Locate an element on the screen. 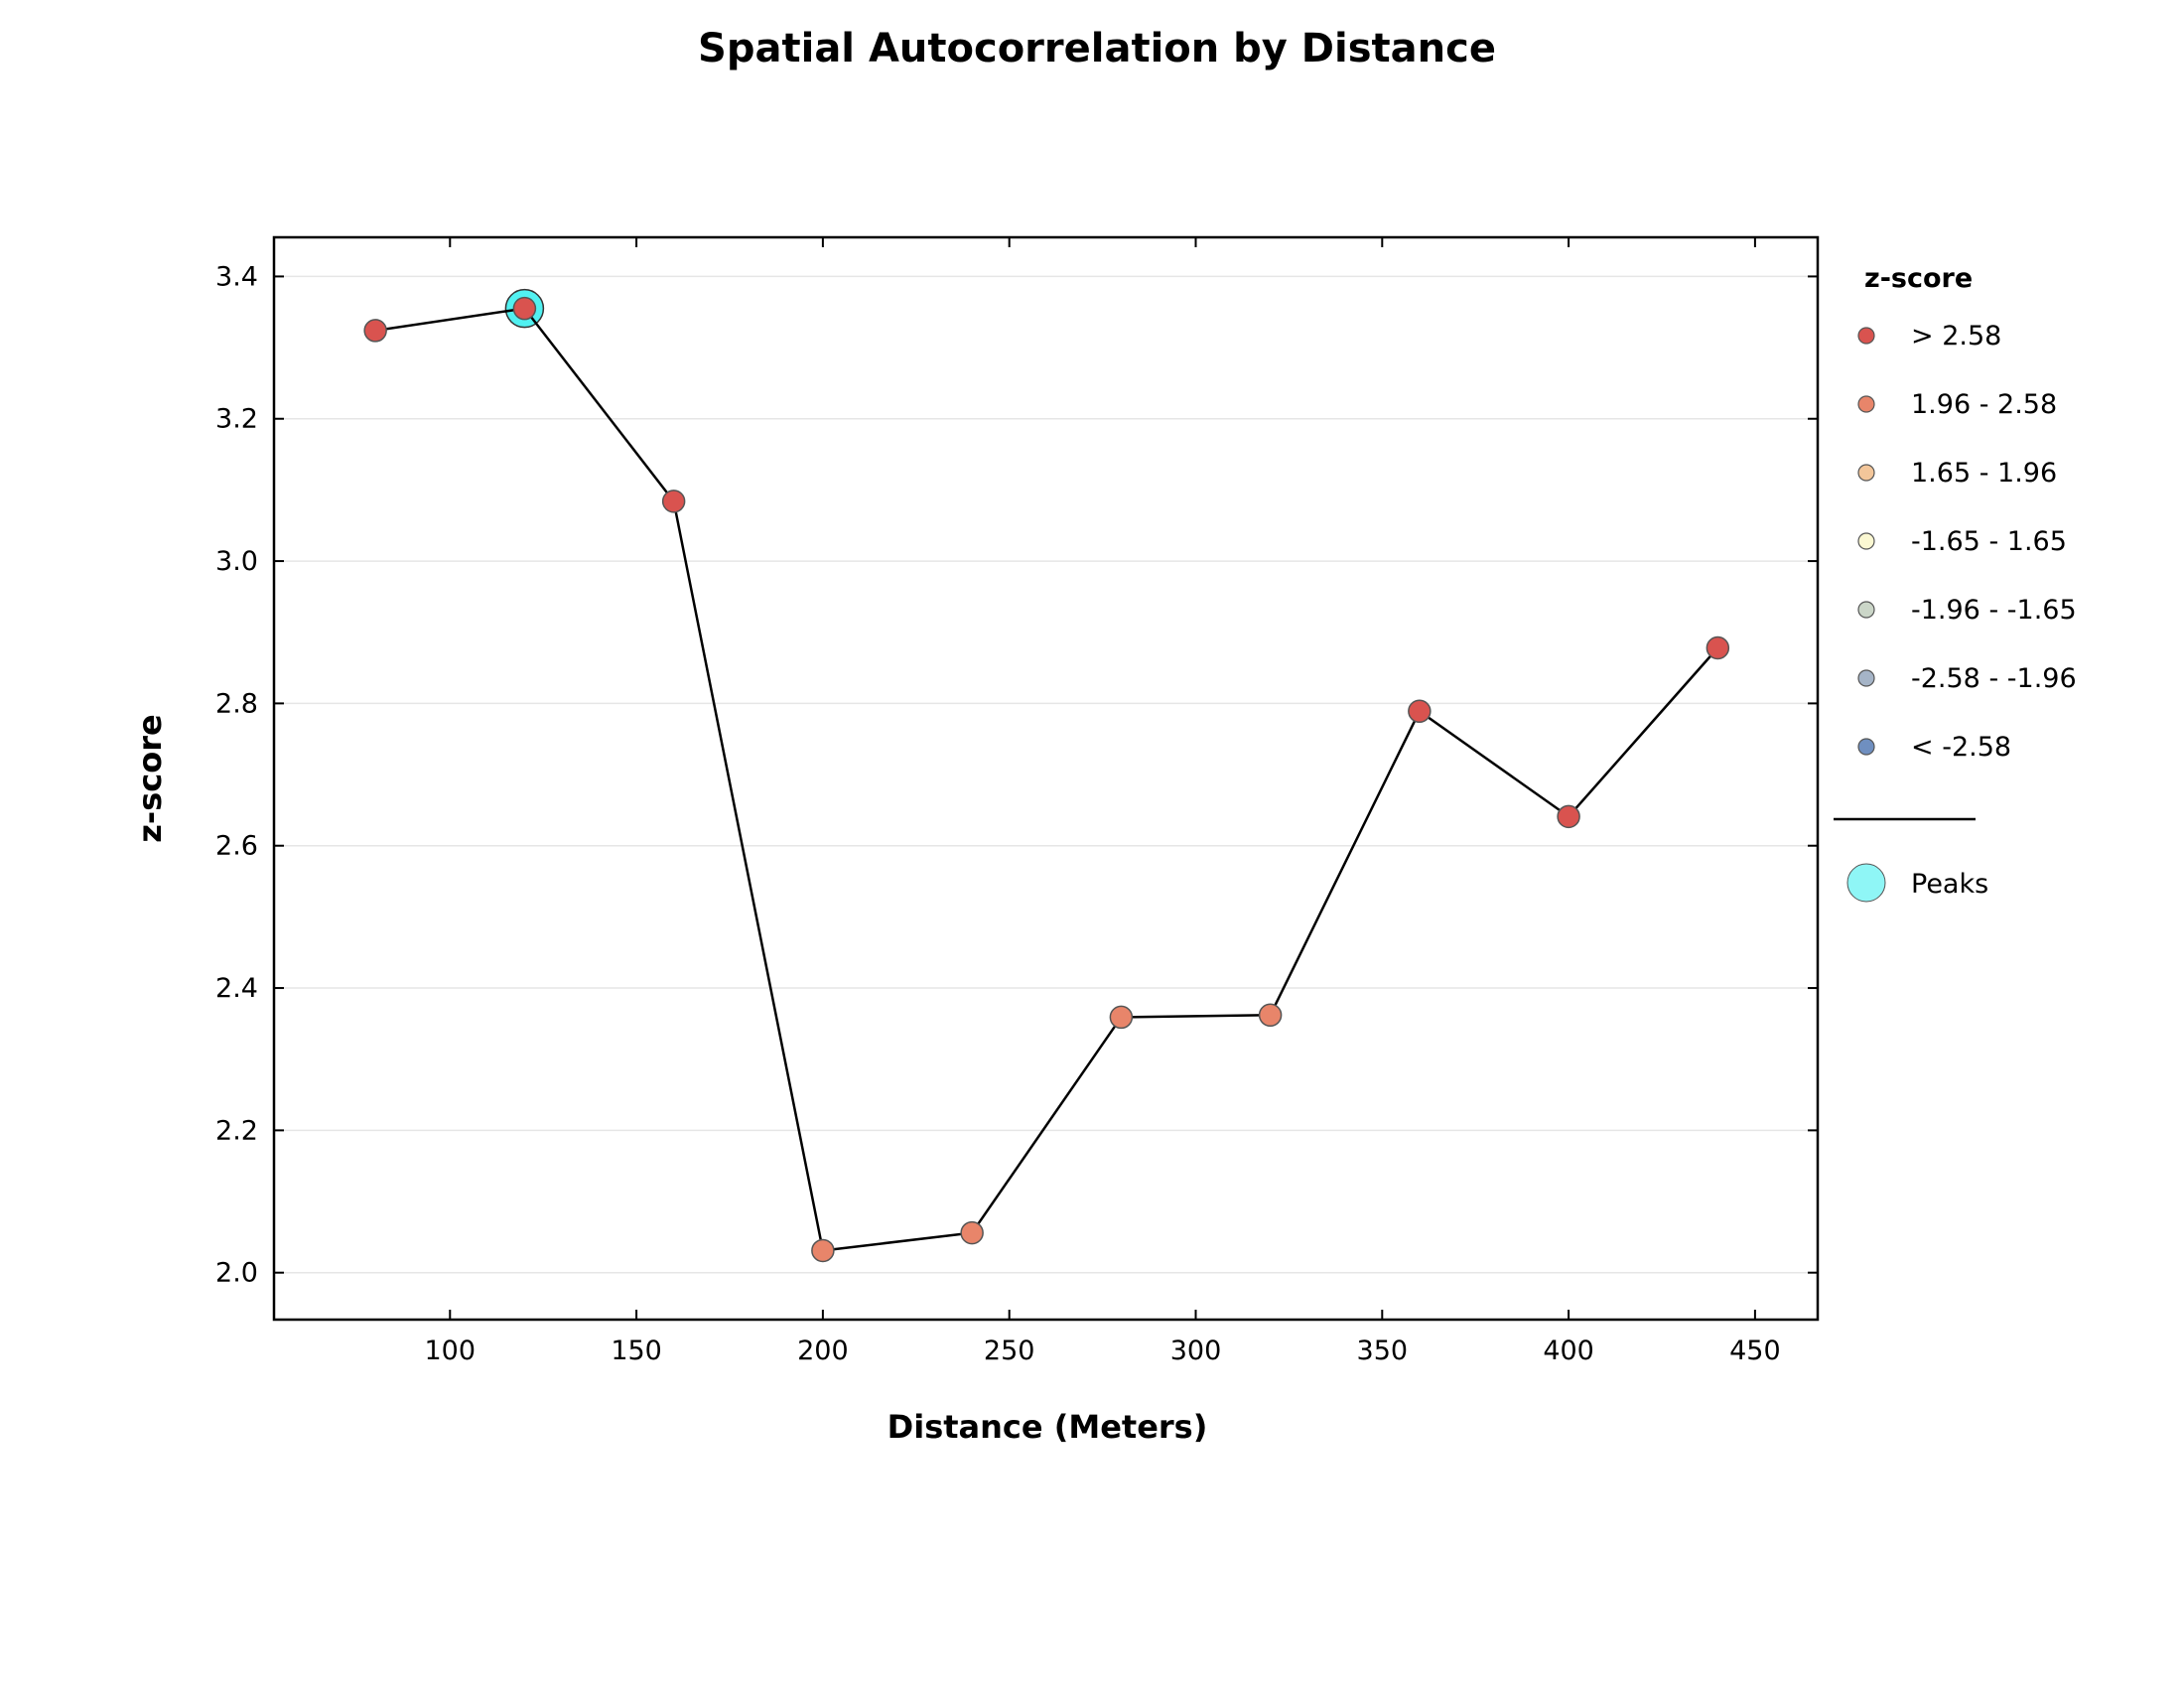 The height and width of the screenshot is (1688, 2184). legend-label: 1.65 - 1.96 is located at coordinates (1984, 473).